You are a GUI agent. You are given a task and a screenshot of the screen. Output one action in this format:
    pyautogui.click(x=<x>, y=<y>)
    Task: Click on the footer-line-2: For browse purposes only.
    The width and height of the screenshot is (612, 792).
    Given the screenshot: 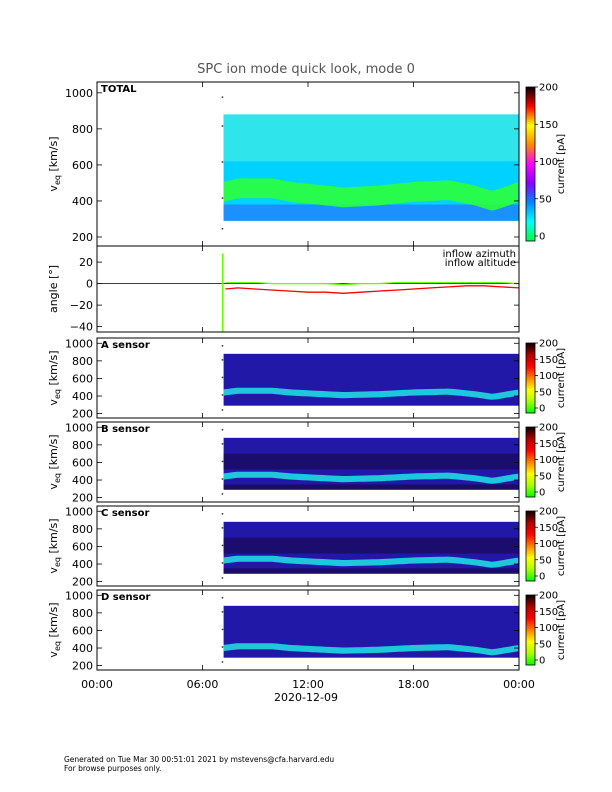 What is the action you would take?
    pyautogui.click(x=113, y=768)
    